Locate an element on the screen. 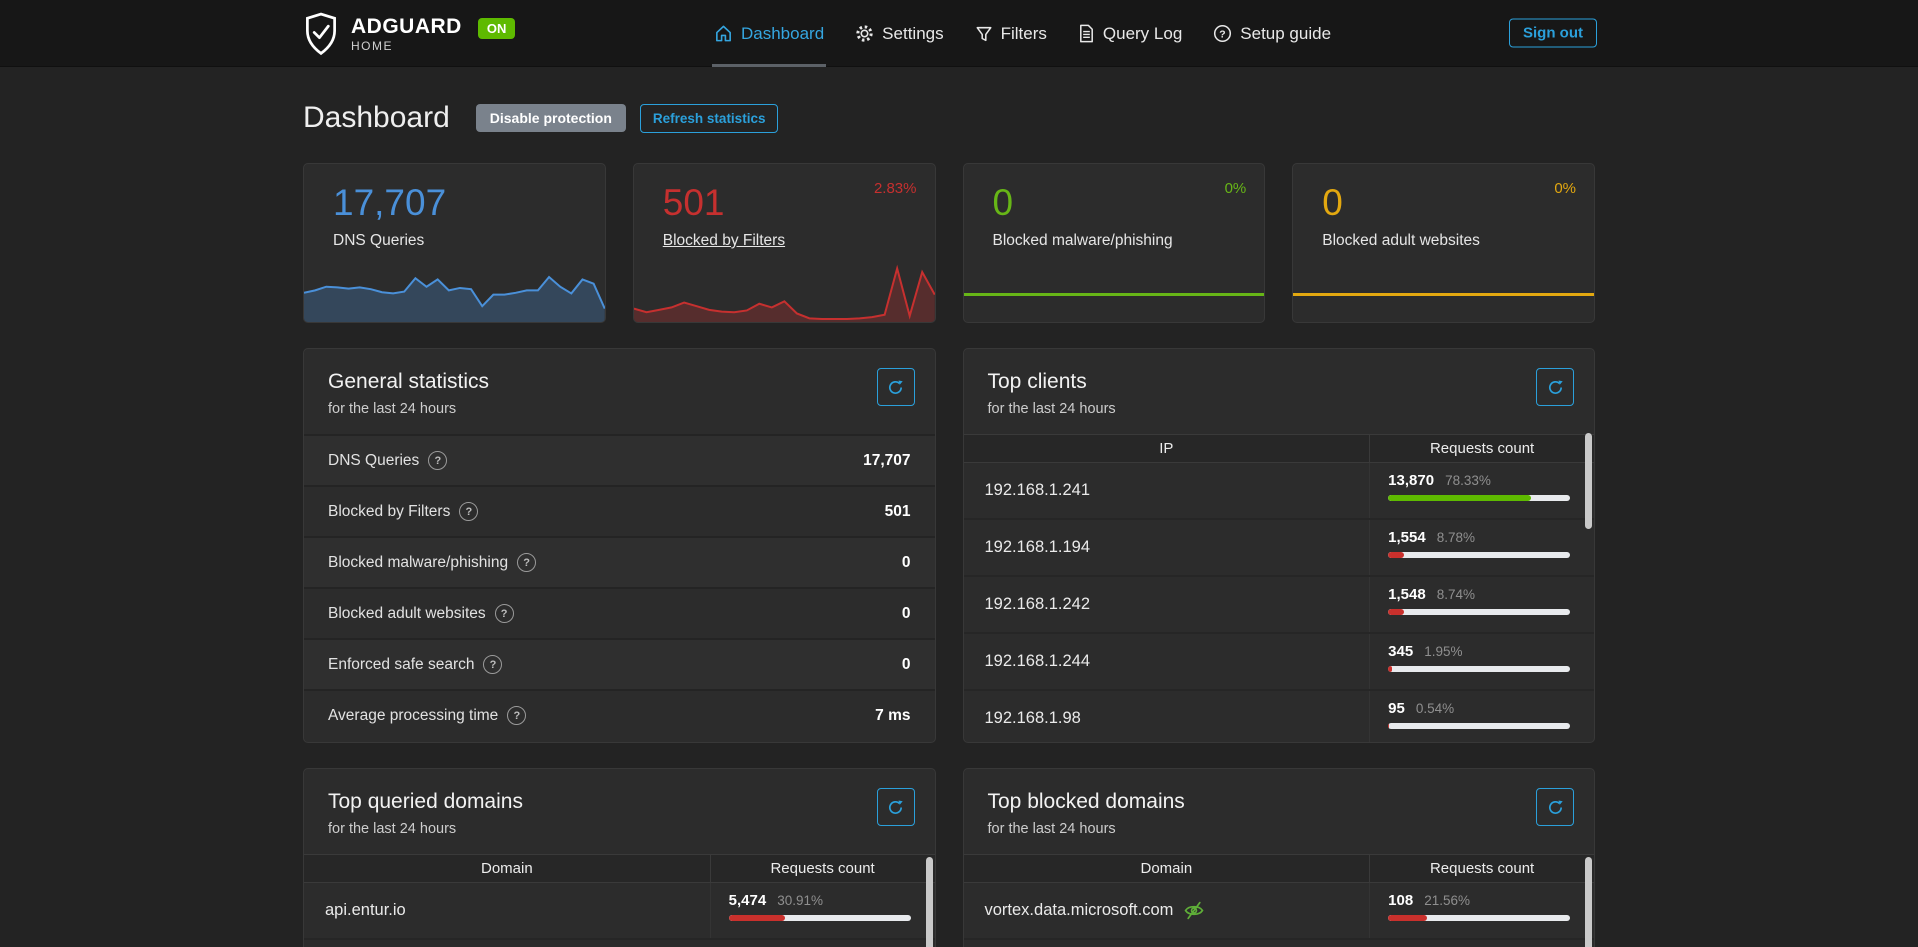 The width and height of the screenshot is (1918, 947). nav-item-query-log: Query Log is located at coordinates (1130, 33).